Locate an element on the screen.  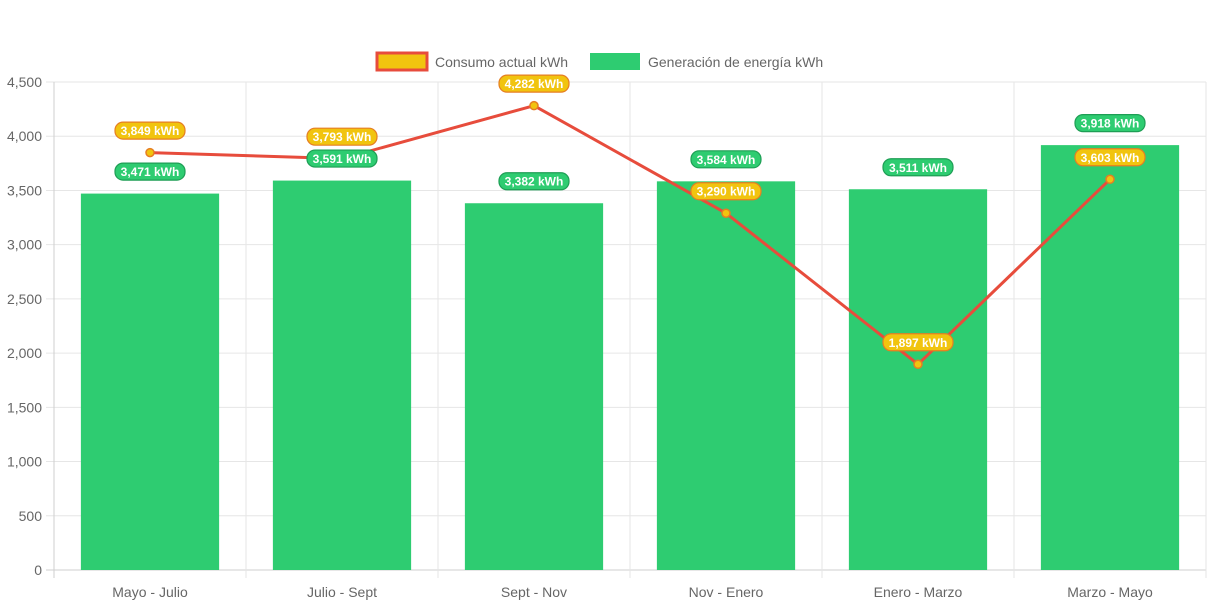
x-tick-label: Nov - Enero is located at coordinates (726, 592).